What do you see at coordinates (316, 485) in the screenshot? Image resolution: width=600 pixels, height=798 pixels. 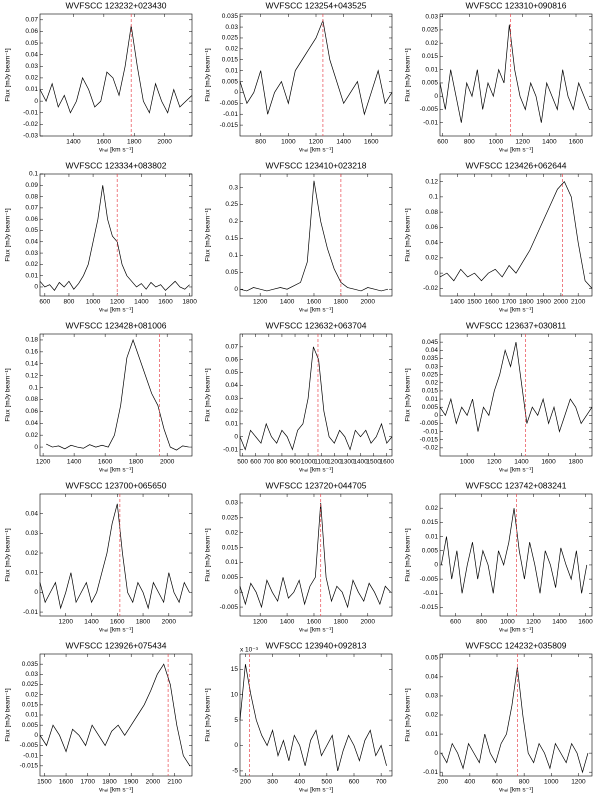 I see `panel-title: WVFSCC 123720+044705` at bounding box center [316, 485].